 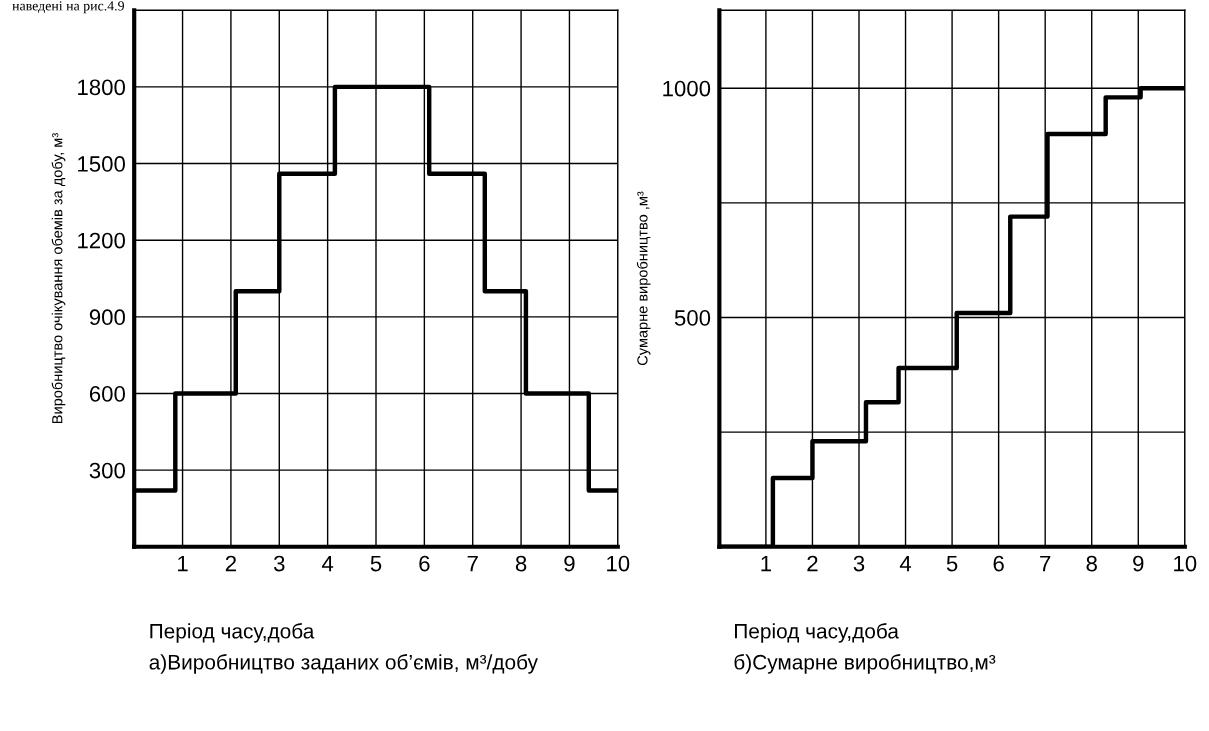 What do you see at coordinates (687, 88) in the screenshot?
I see `y-tick-label: 1000` at bounding box center [687, 88].